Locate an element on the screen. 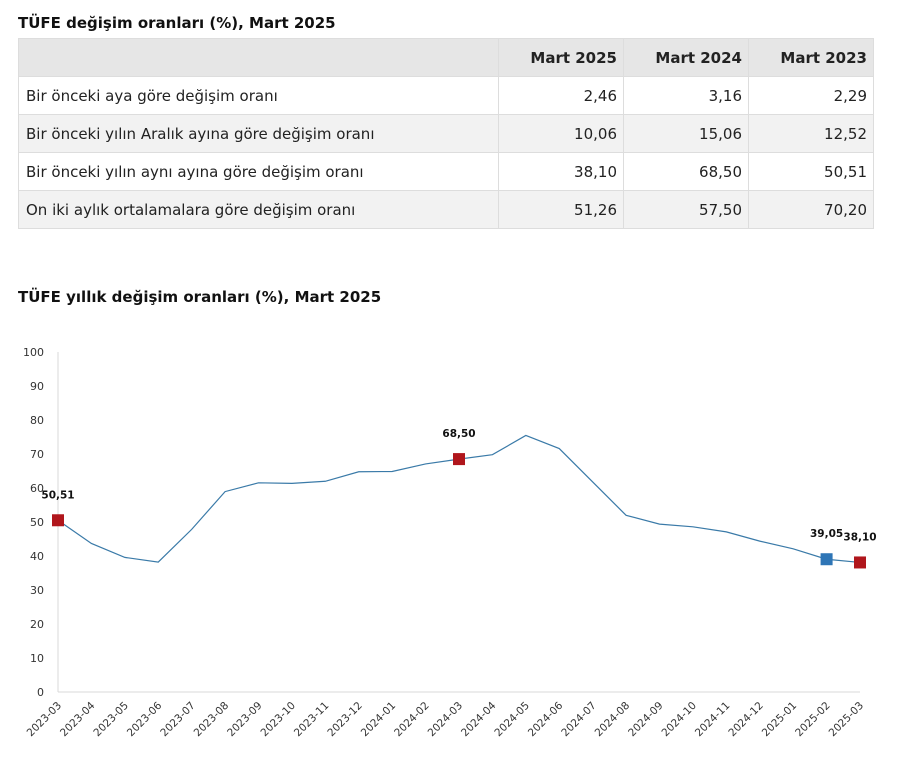  x-tick-label: 2024-09 is located at coordinates (646, 720).